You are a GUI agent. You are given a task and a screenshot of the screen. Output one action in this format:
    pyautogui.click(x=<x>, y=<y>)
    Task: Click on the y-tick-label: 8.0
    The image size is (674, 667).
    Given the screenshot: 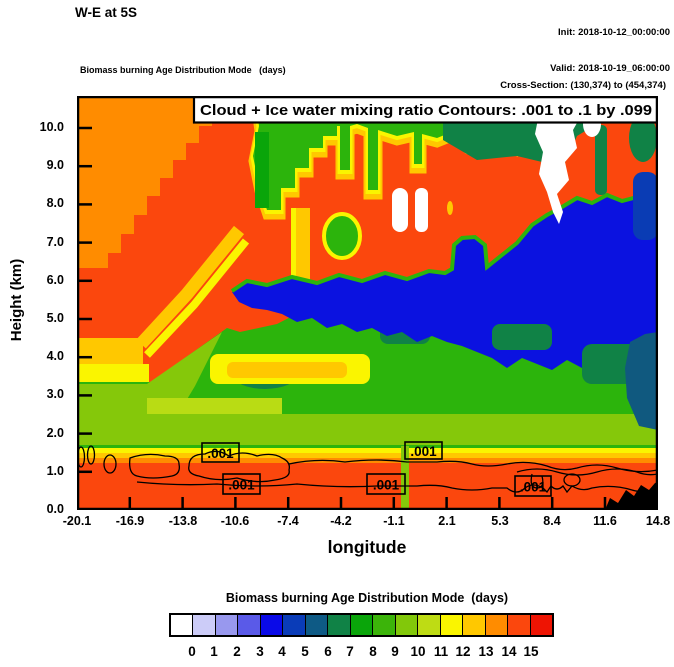 What is the action you would take?
    pyautogui.click(x=55, y=203)
    